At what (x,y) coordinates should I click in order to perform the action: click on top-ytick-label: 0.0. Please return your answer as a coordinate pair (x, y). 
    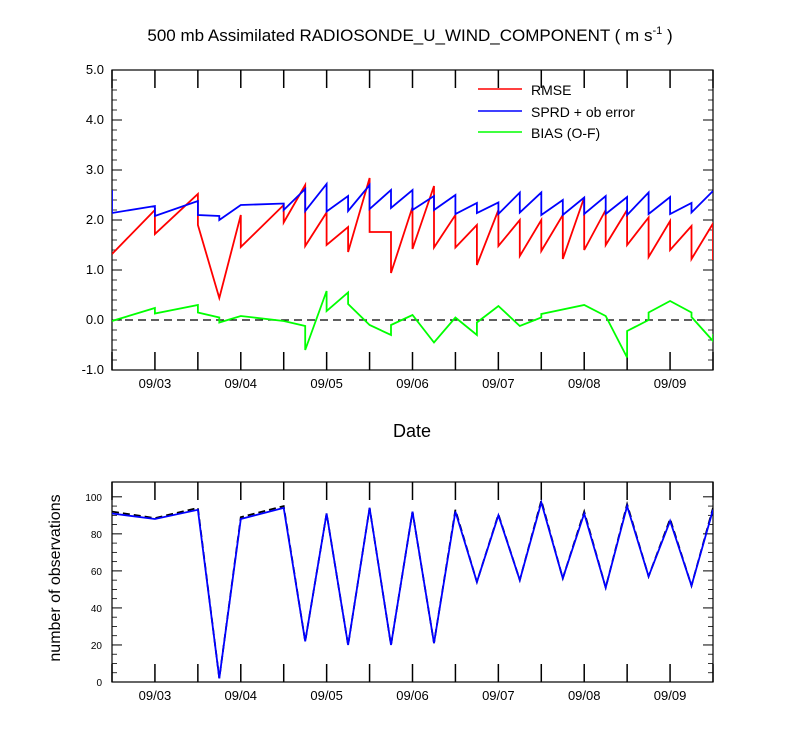
    Looking at the image, I should click on (95, 319).